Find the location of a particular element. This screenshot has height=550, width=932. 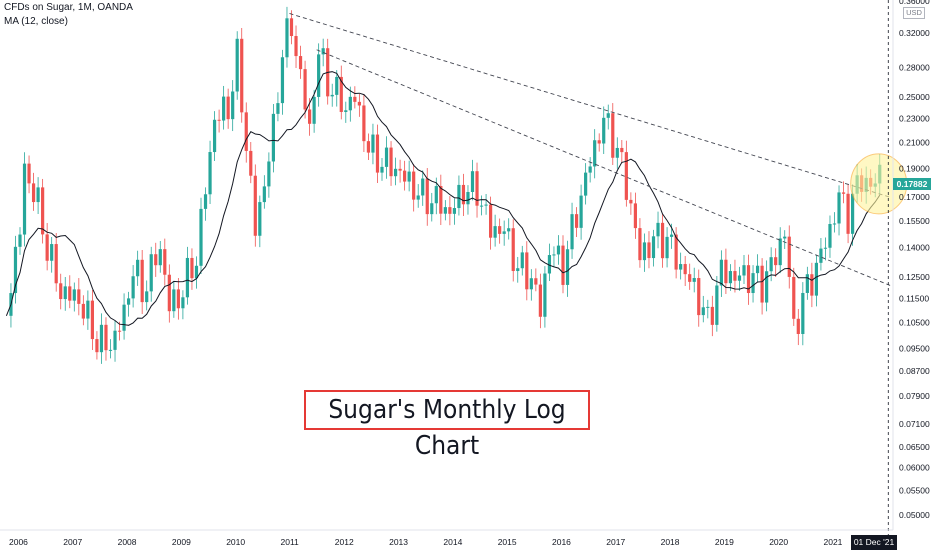

year-tick-label: 2016 is located at coordinates (561, 542).